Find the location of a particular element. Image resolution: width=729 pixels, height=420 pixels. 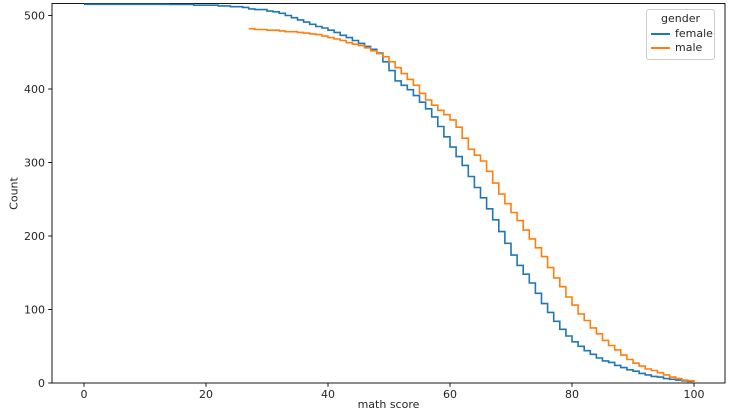

x-tick-label: 40 is located at coordinates (328, 394).